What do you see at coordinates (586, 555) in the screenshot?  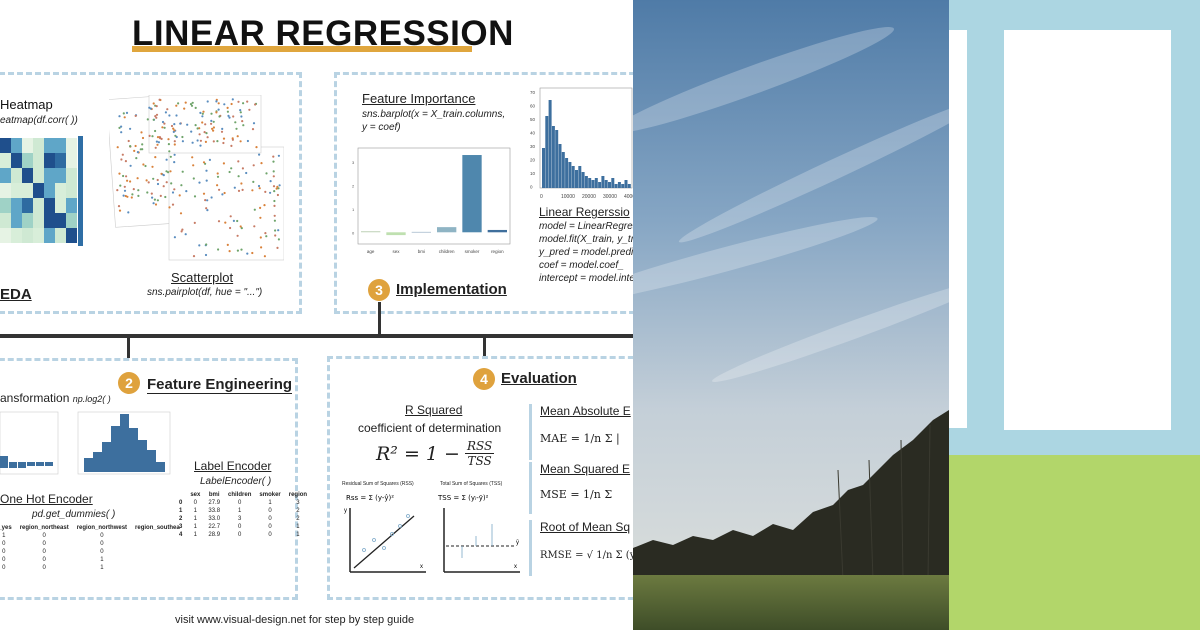 I see `rmse-formula: RMSE = √ 1/n Σ (y` at bounding box center [586, 555].